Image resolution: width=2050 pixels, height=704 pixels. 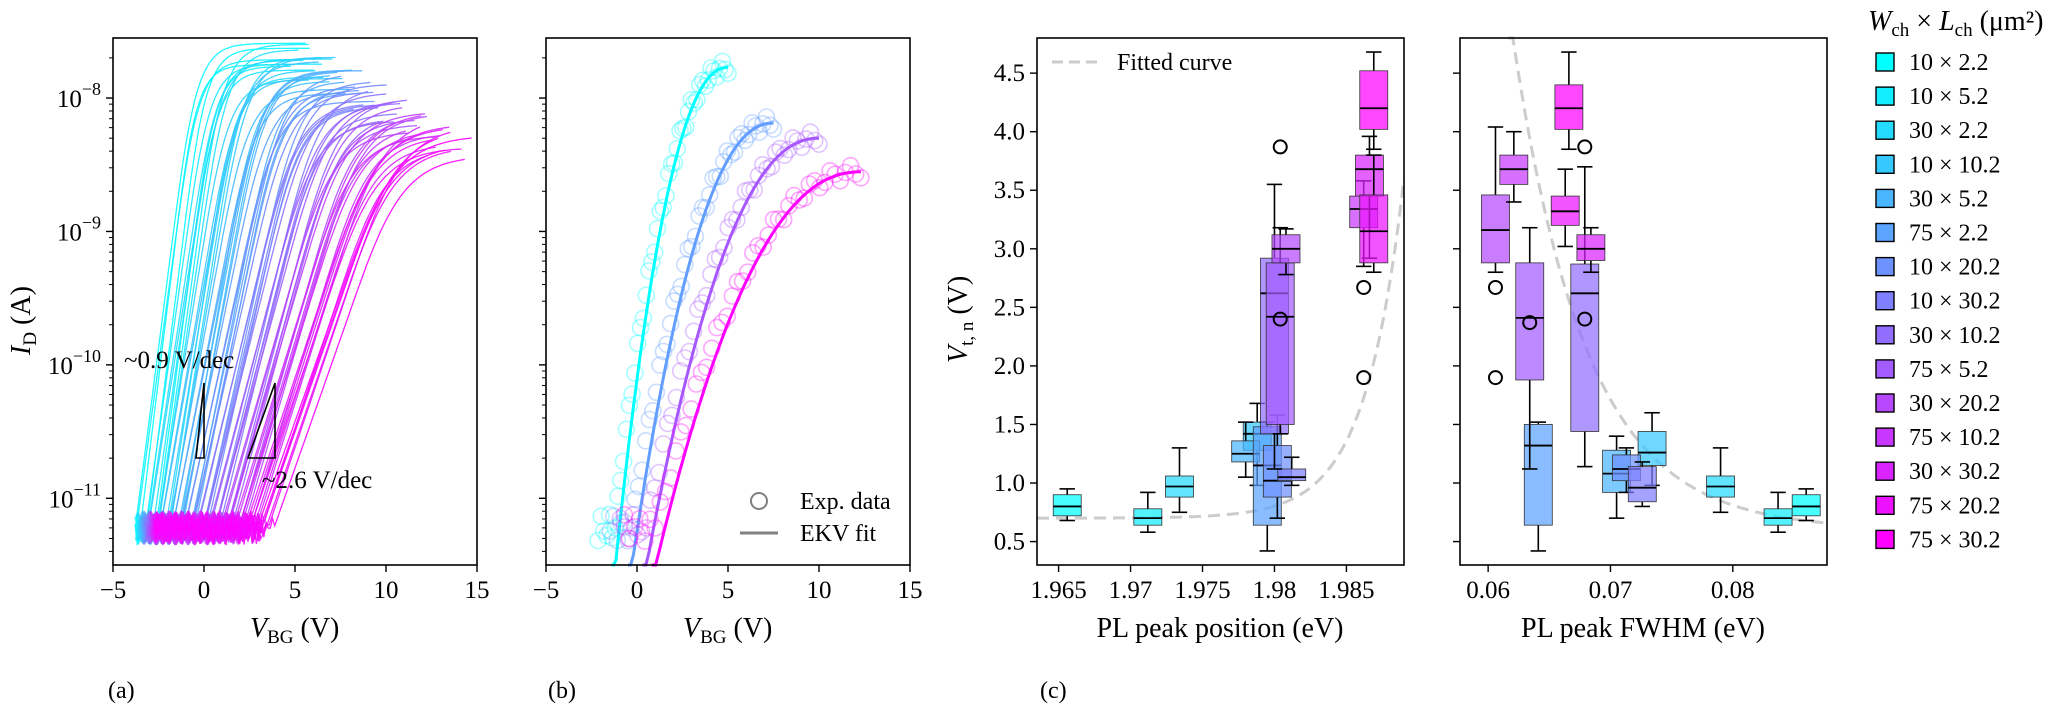 What do you see at coordinates (1938, 336) in the screenshot?
I see `size-legend-item: 30 × 10.2` at bounding box center [1938, 336].